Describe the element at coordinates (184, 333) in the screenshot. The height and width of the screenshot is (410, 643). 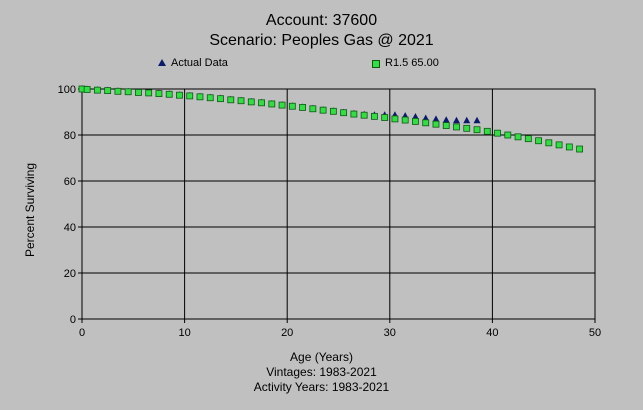
I see `x-tick-label: 10` at that location.